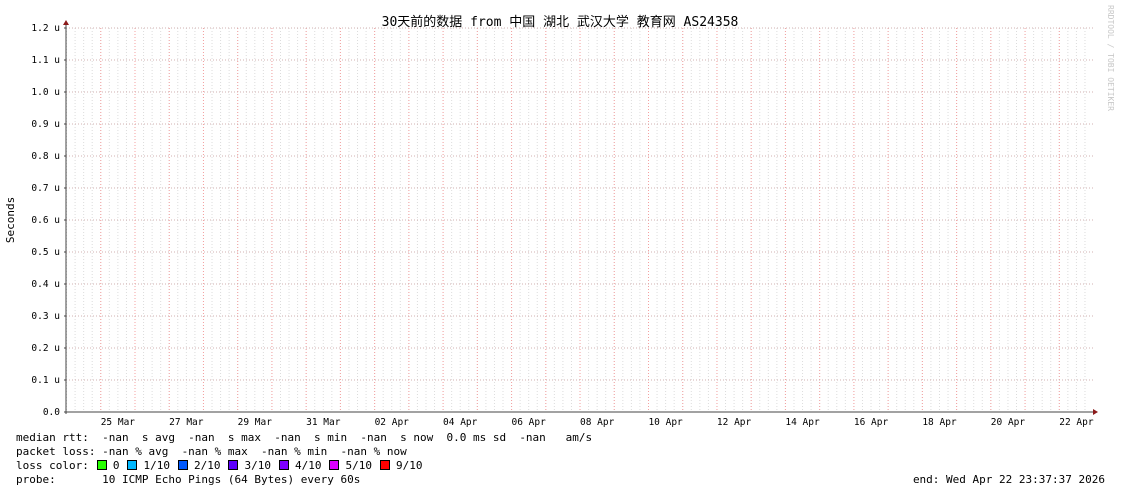 Image resolution: width=1121 pixels, height=494 pixels. I want to click on x-tick-label: 29 Mar, so click(255, 422).